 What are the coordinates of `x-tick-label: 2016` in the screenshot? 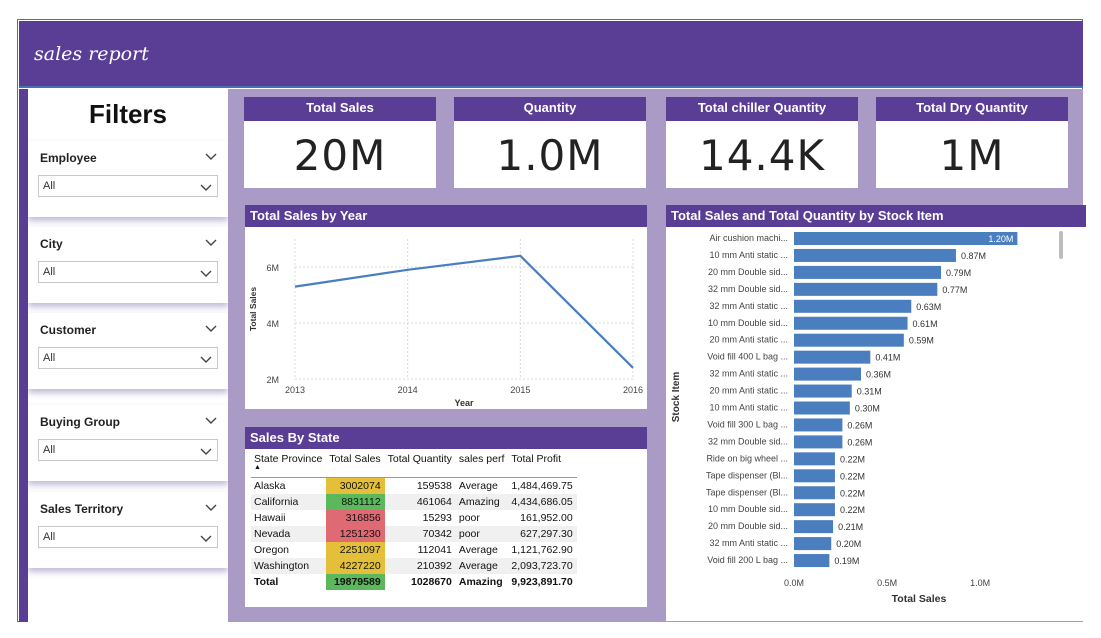 It's located at (633, 390).